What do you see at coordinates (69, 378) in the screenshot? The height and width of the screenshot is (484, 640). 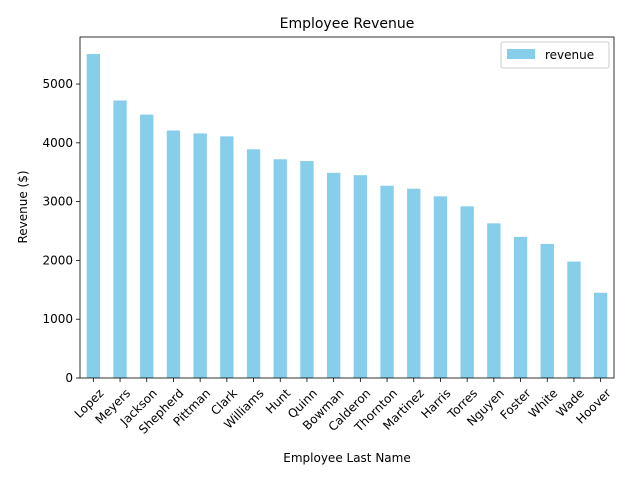 I see `y-tick-label: 0` at bounding box center [69, 378].